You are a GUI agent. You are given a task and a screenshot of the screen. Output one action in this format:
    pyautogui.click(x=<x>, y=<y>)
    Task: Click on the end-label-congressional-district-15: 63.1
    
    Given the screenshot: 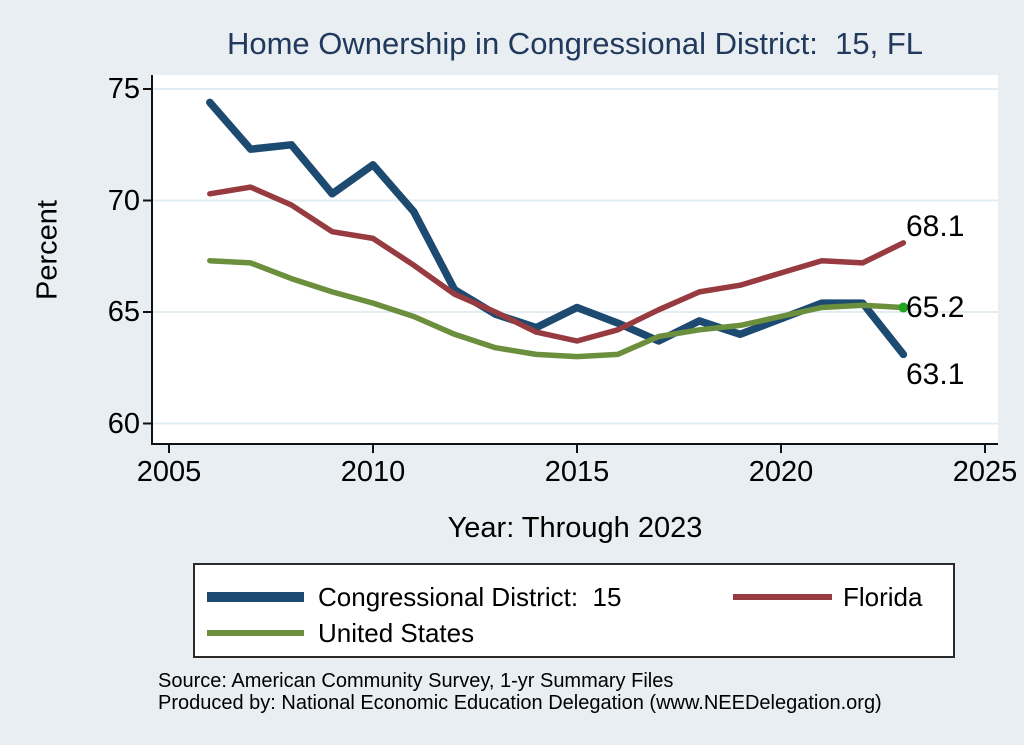 What is the action you would take?
    pyautogui.click(x=935, y=375)
    